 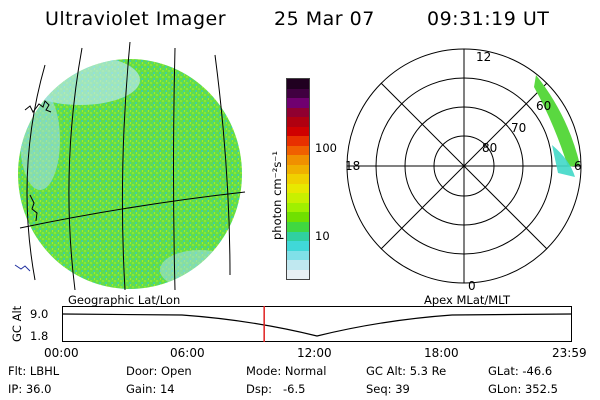 I want to click on glat-info: GLat: -46.6, so click(x=520, y=371).